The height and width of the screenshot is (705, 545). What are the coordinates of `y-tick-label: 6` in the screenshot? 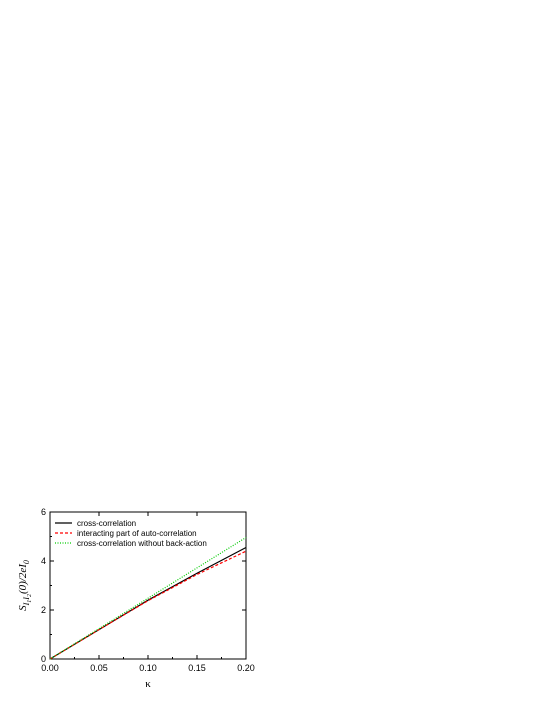 It's located at (43, 512).